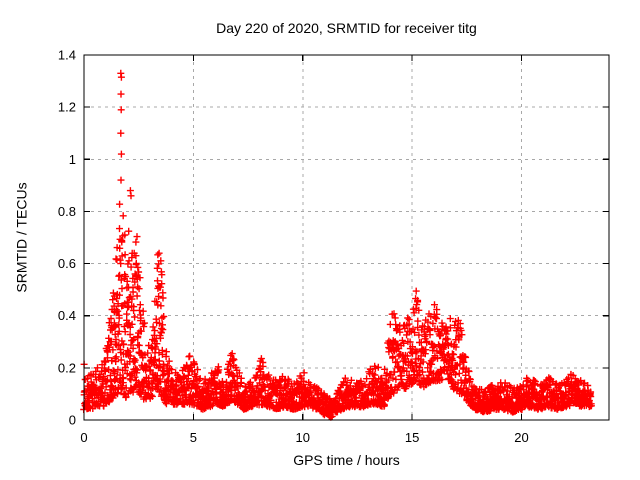  What do you see at coordinates (521, 437) in the screenshot?
I see `x-tick-label: 20` at bounding box center [521, 437].